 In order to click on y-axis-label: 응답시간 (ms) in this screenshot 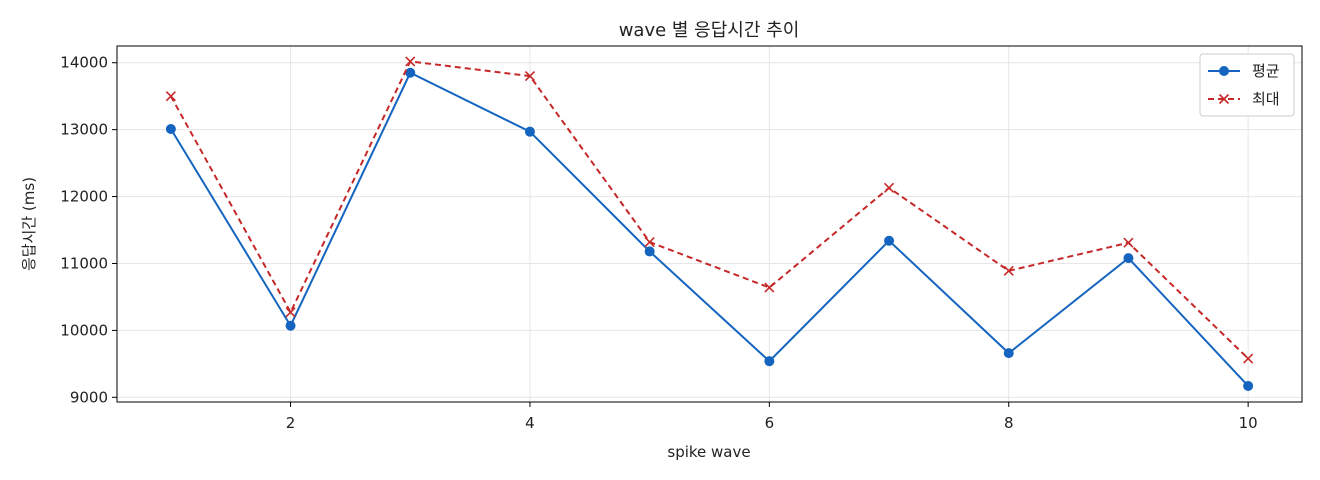, I will do `click(29, 224)`.